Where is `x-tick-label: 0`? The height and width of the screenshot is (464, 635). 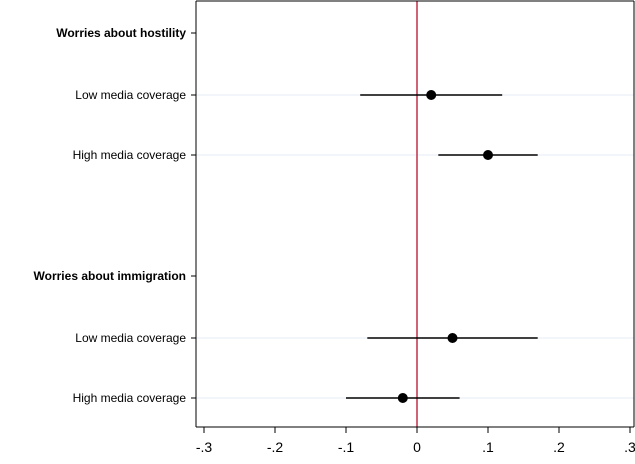
x-tick-label: 0 is located at coordinates (417, 447).